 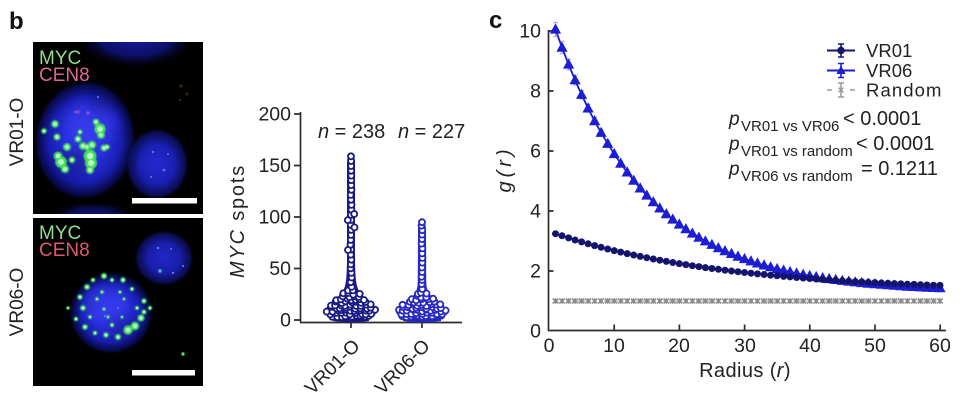 What do you see at coordinates (899, 169) in the screenshot?
I see `svg-text: = 0.1211` at bounding box center [899, 169].